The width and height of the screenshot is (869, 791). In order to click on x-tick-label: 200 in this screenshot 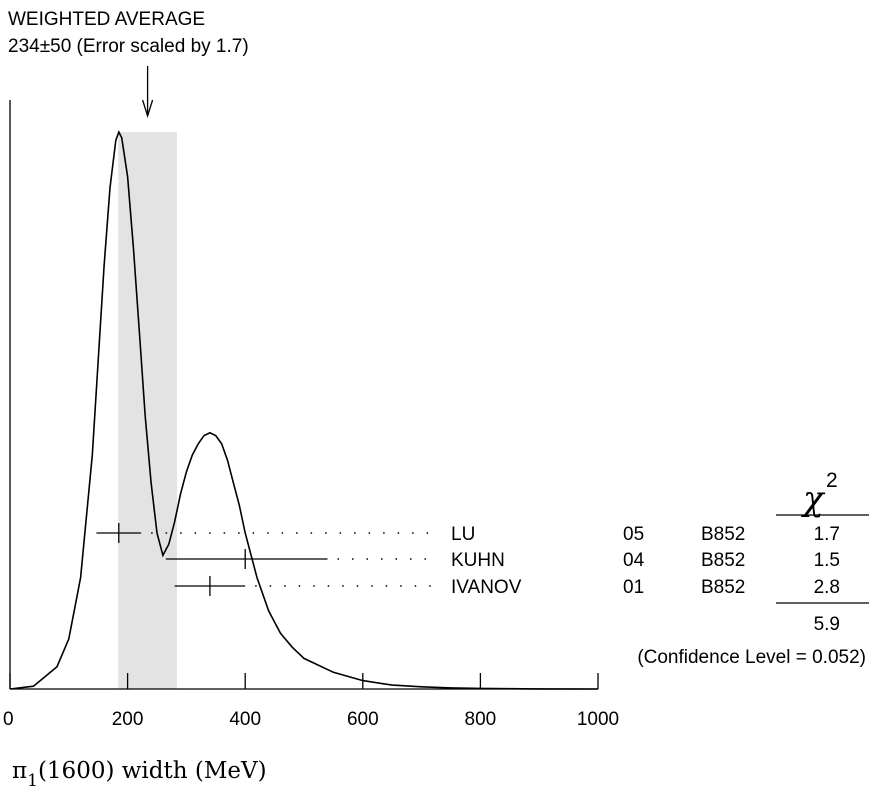, I will do `click(128, 719)`.